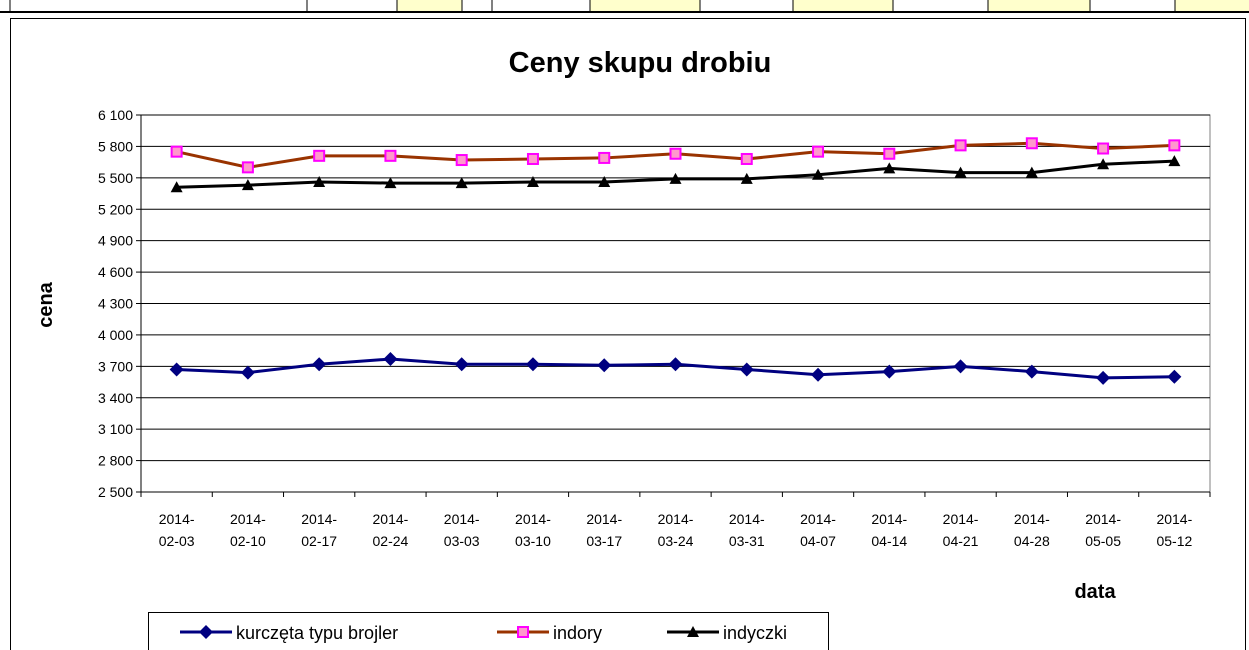  What do you see at coordinates (889, 530) in the screenshot?
I see `x-tick-label: 2014-04-14` at bounding box center [889, 530].